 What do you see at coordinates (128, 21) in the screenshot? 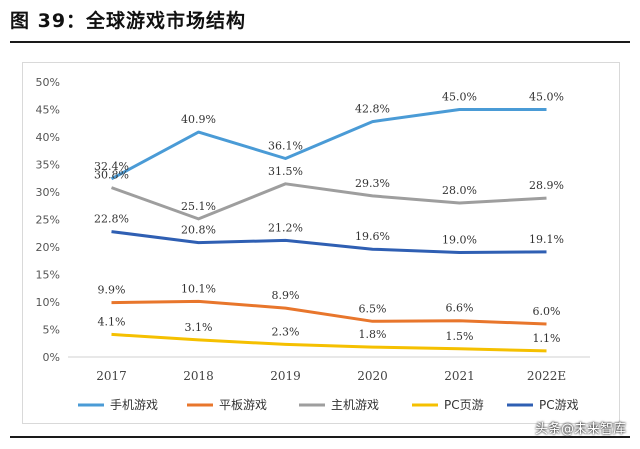
I see `figure-title: 图 39：全球游戏市场结构` at bounding box center [128, 21].